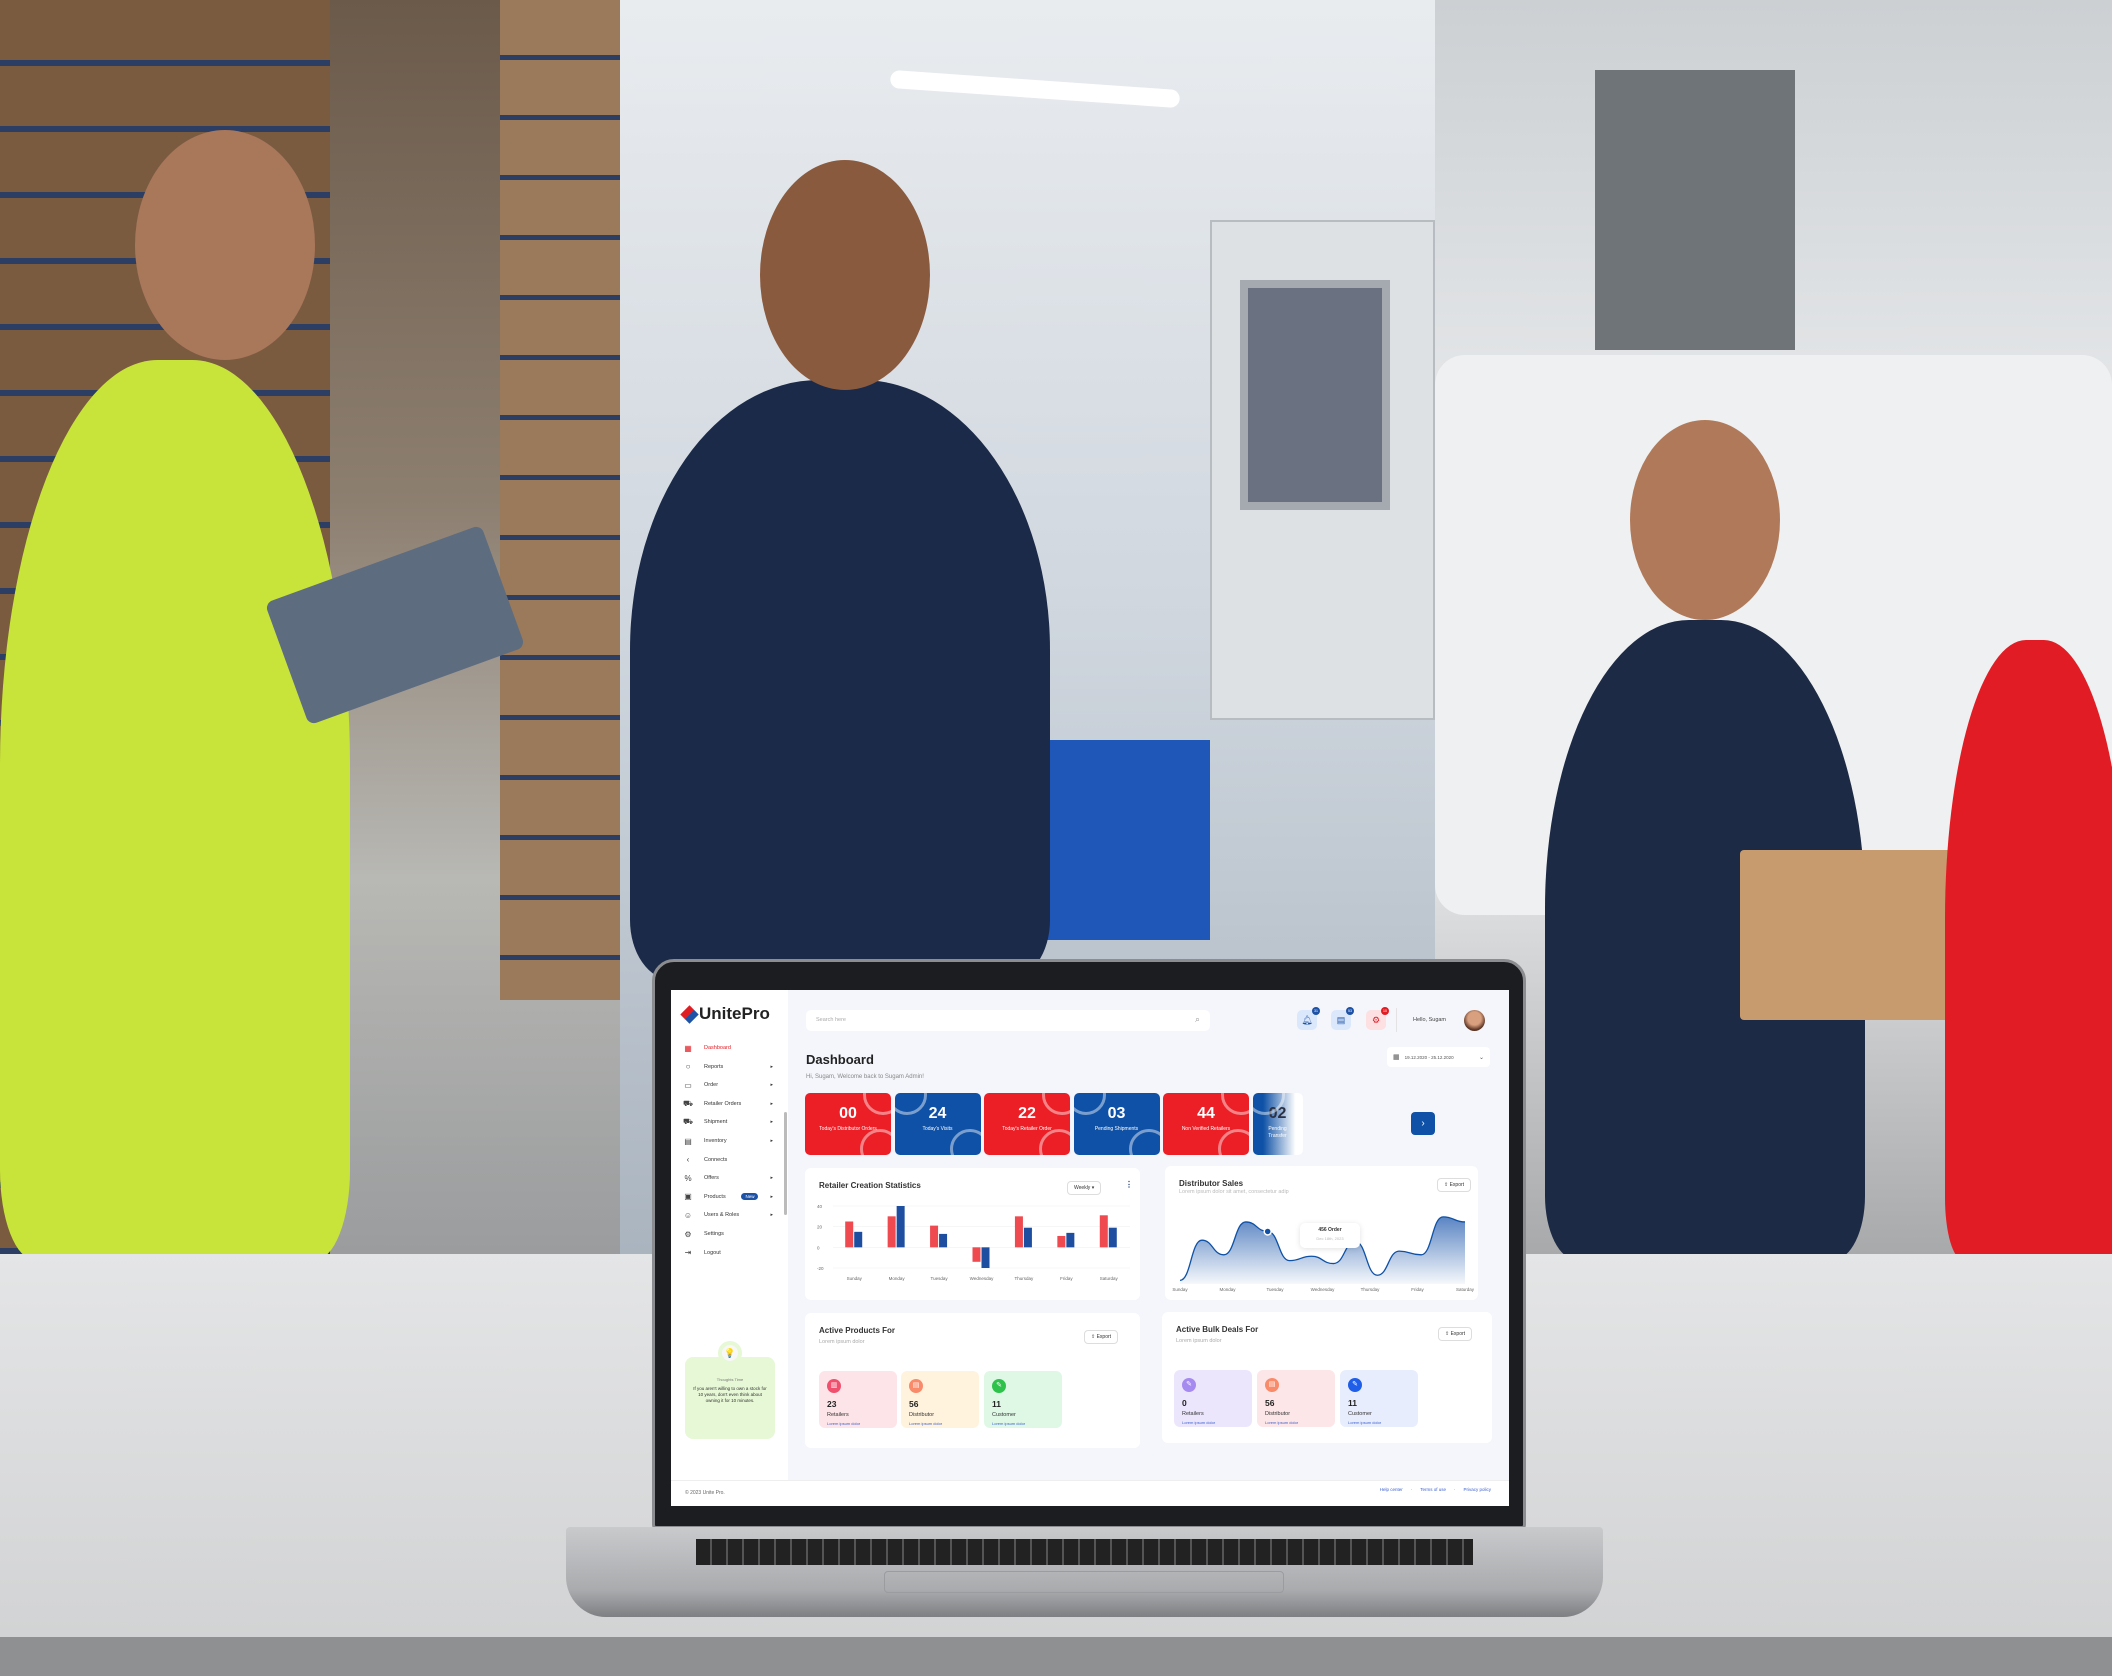  I want to click on sidebar-item-shipment: ⛟ Shipment ▸, so click(728, 1122).